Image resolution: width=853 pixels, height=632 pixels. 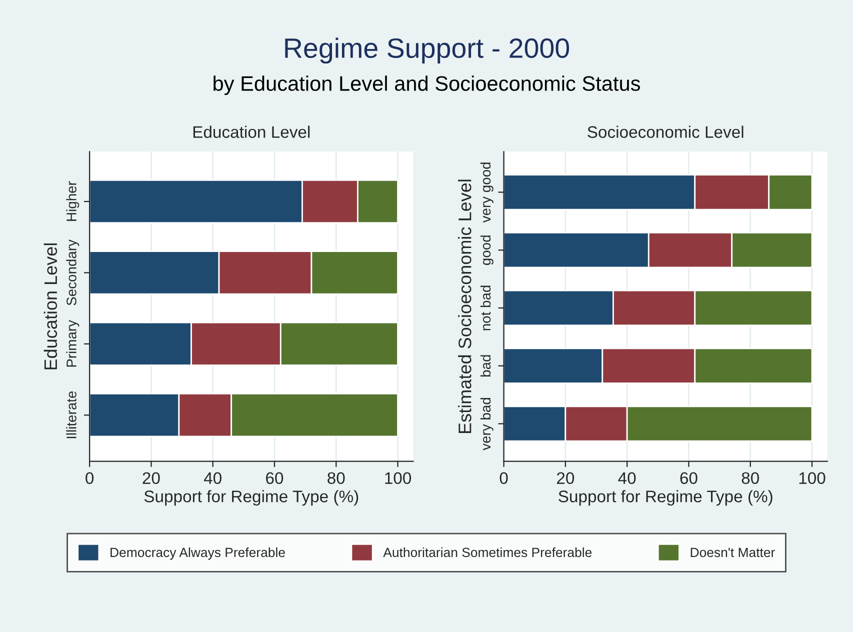 What do you see at coordinates (197, 553) in the screenshot?
I see `legend-label: Democracy Always Preferable` at bounding box center [197, 553].